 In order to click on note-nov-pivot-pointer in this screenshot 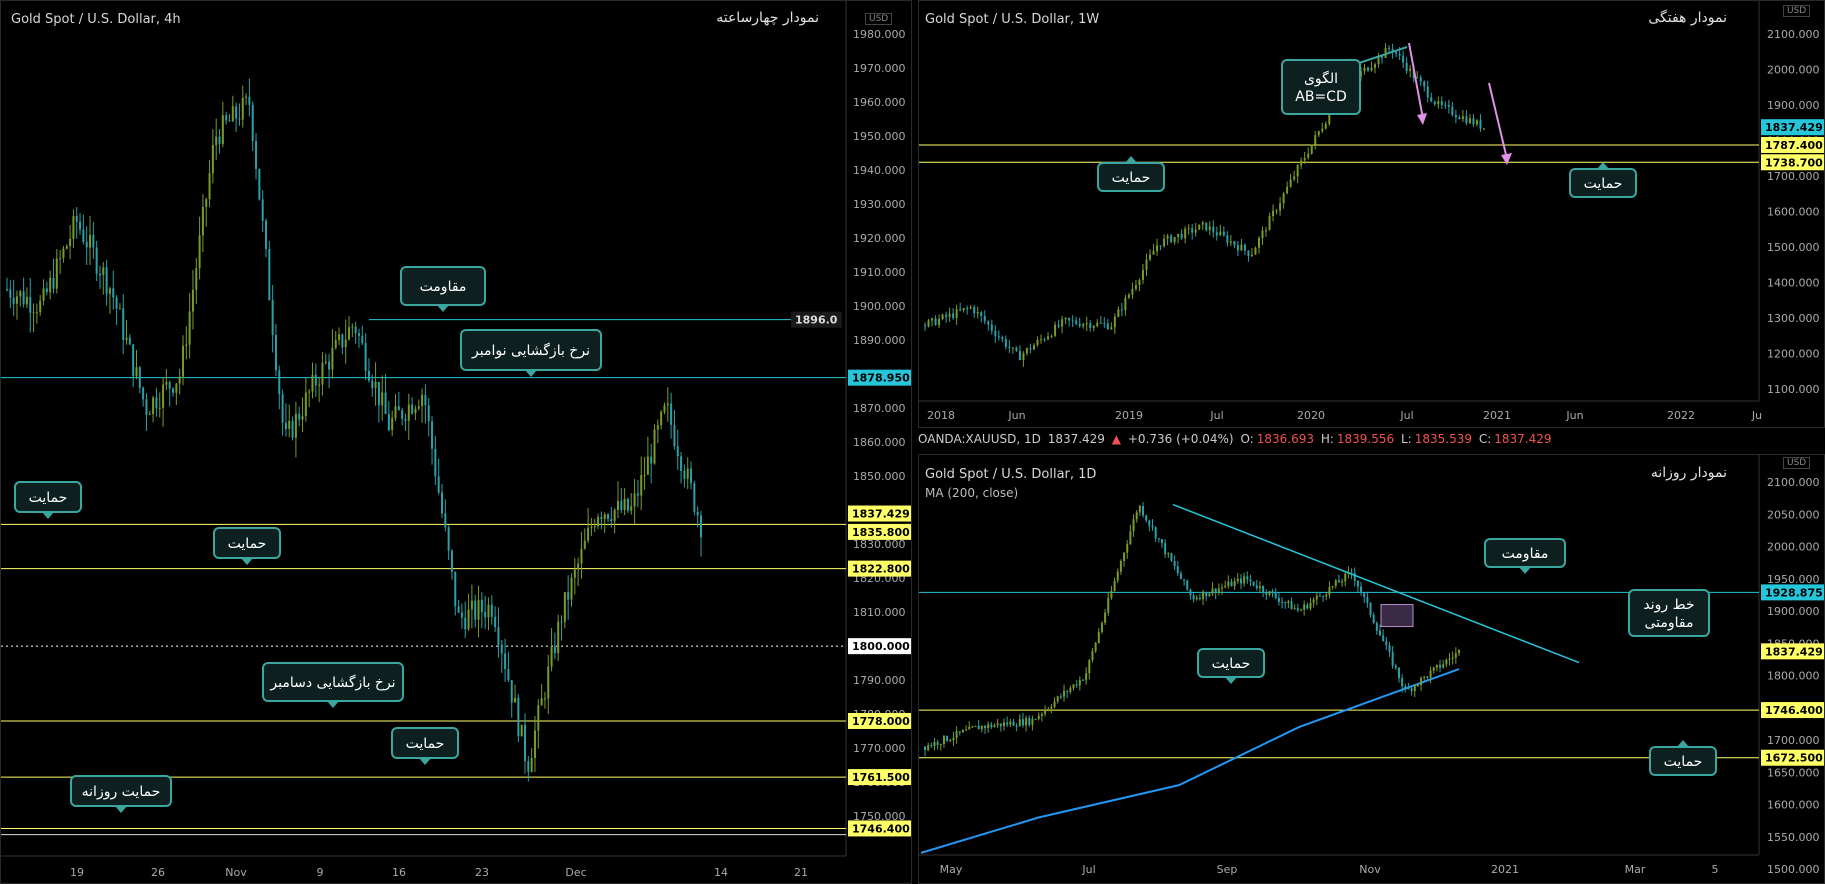, I will do `click(531, 373)`.